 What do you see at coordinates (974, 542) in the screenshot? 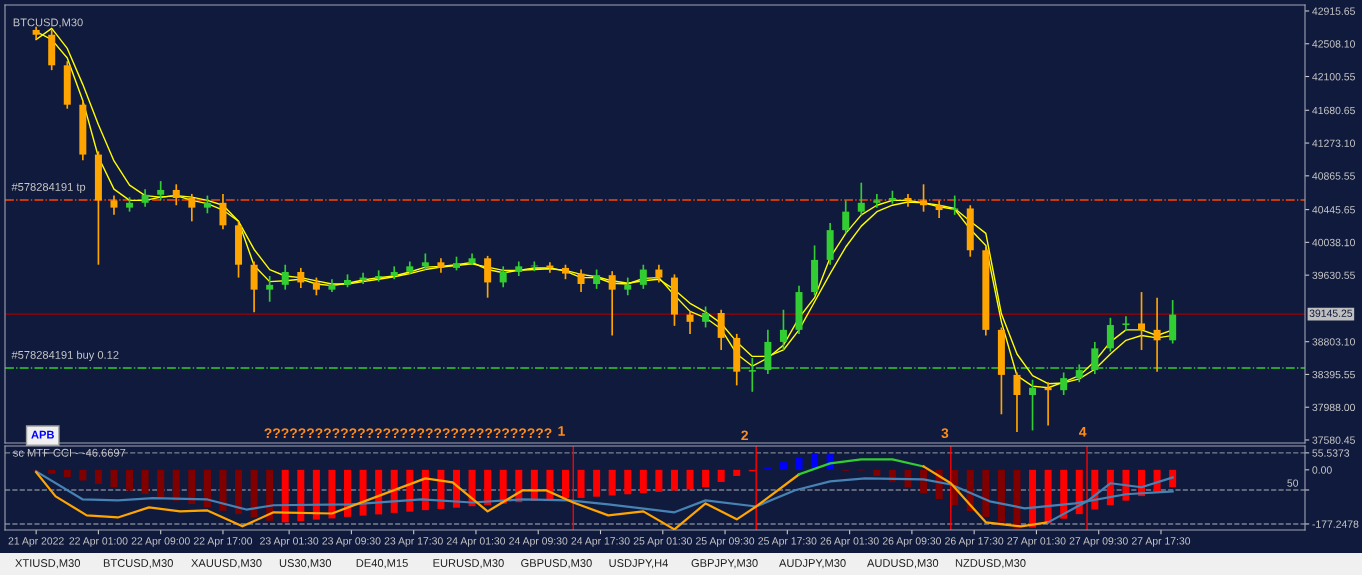
I see `x-tick-label: 26 Apr 17:30` at bounding box center [974, 542].